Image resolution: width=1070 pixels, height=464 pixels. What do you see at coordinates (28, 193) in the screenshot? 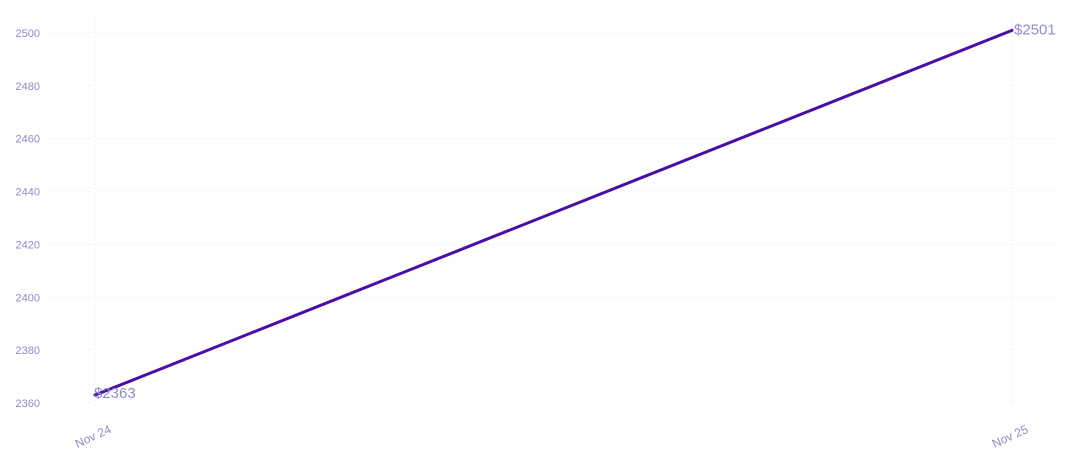
I see `y-tick-label: 2440` at bounding box center [28, 193].